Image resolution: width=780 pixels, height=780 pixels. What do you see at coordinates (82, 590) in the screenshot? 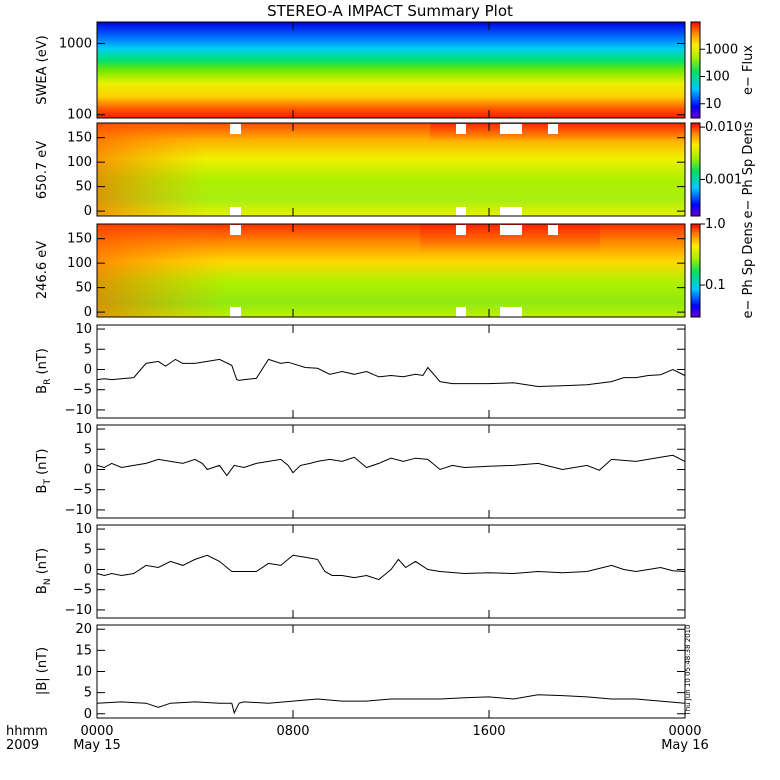
I see `bn-ytick-label: −5` at bounding box center [82, 590].